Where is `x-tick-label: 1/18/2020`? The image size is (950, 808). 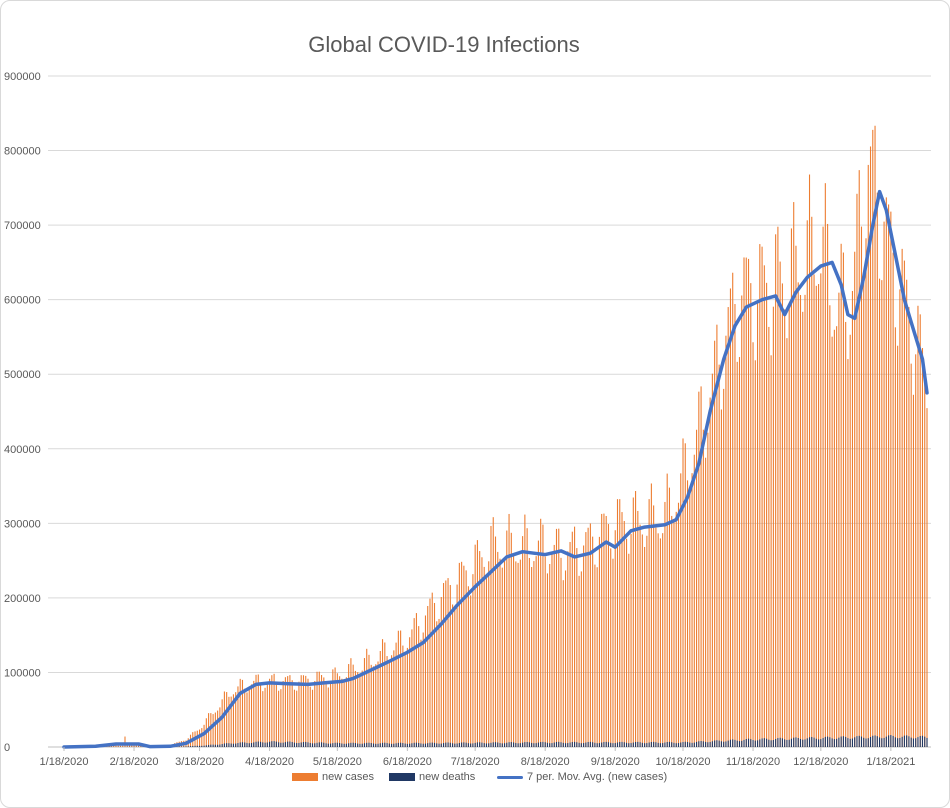 x-tick-label: 1/18/2020 is located at coordinates (64, 762).